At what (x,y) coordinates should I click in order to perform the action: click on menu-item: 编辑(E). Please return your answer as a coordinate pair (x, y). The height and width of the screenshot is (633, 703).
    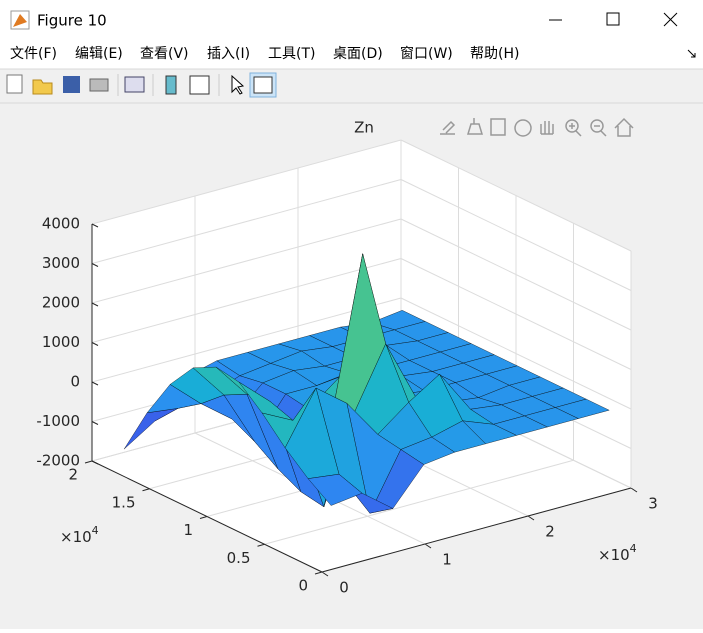
    Looking at the image, I should click on (99, 54).